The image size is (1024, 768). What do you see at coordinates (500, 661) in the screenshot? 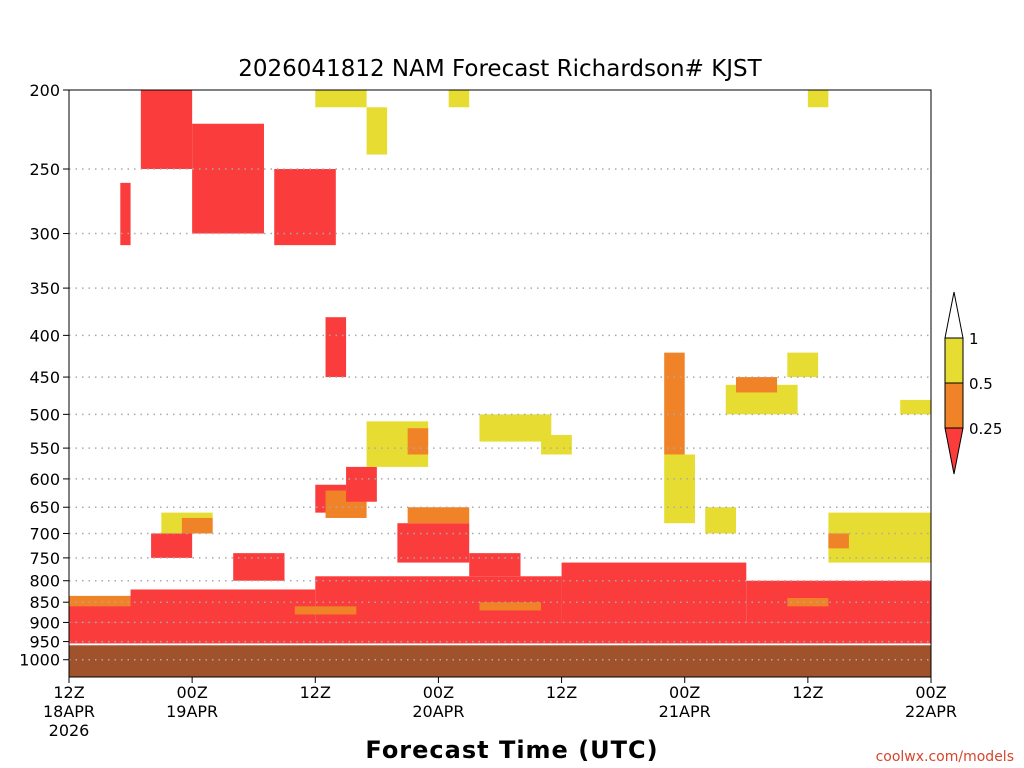
I see `ground-fill` at bounding box center [500, 661].